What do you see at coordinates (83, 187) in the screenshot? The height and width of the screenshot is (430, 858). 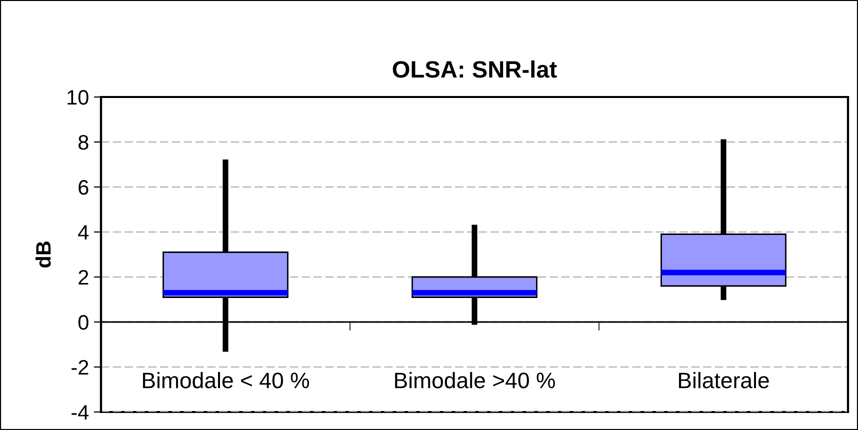 I see `y-tick-label: 6` at bounding box center [83, 187].